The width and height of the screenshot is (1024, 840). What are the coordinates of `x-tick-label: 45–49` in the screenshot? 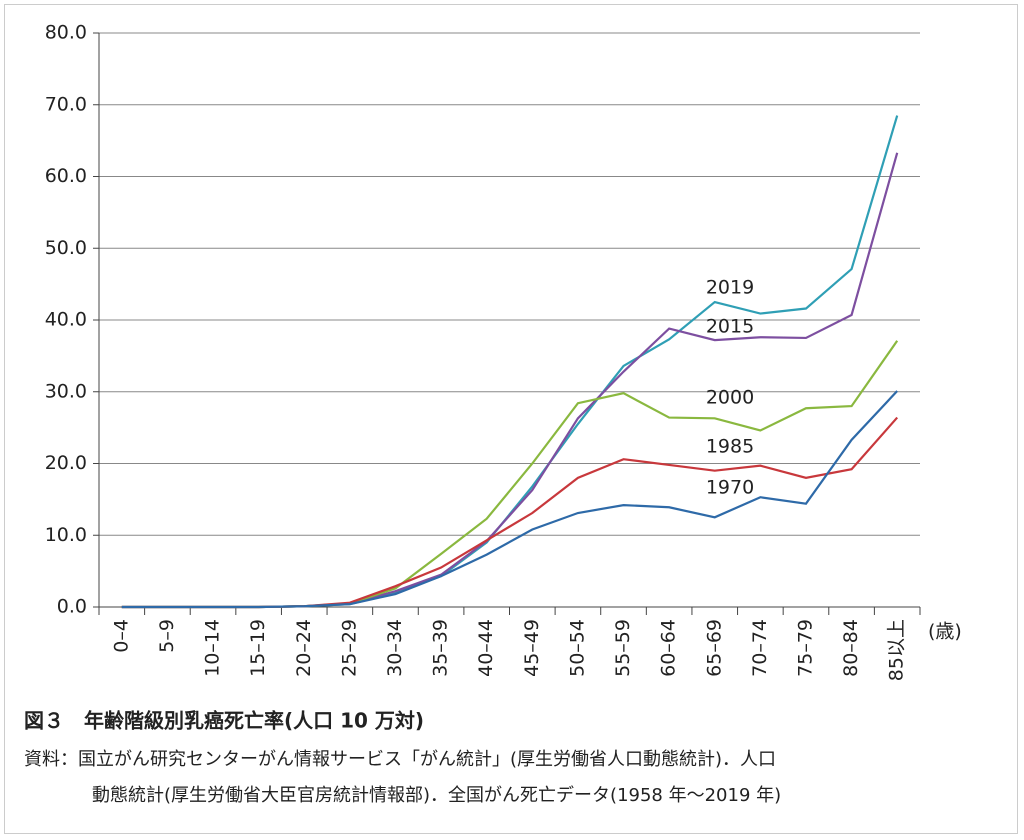 It's located at (532, 648).